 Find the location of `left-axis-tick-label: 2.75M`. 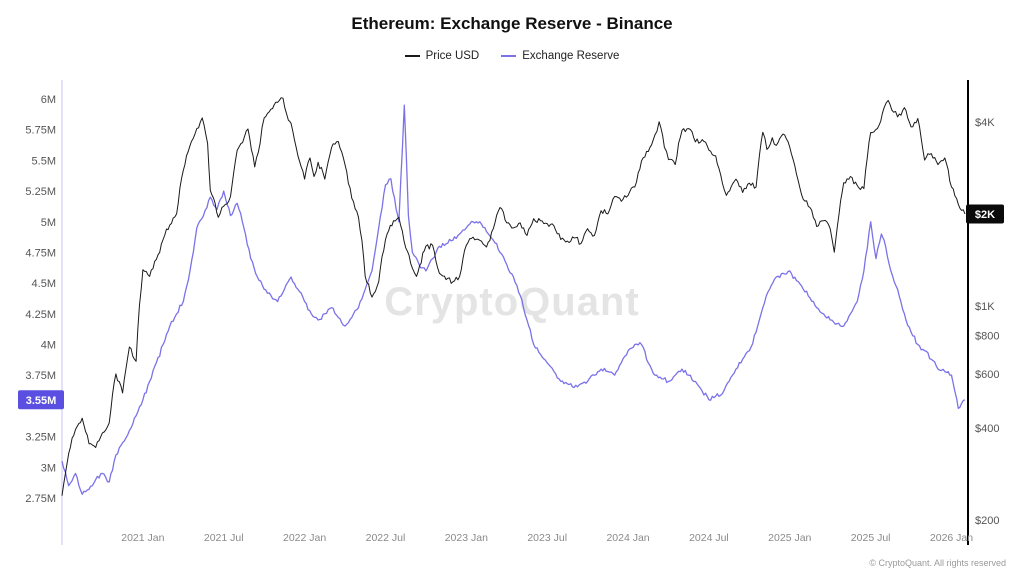

left-axis-tick-label: 2.75M is located at coordinates (40, 499).